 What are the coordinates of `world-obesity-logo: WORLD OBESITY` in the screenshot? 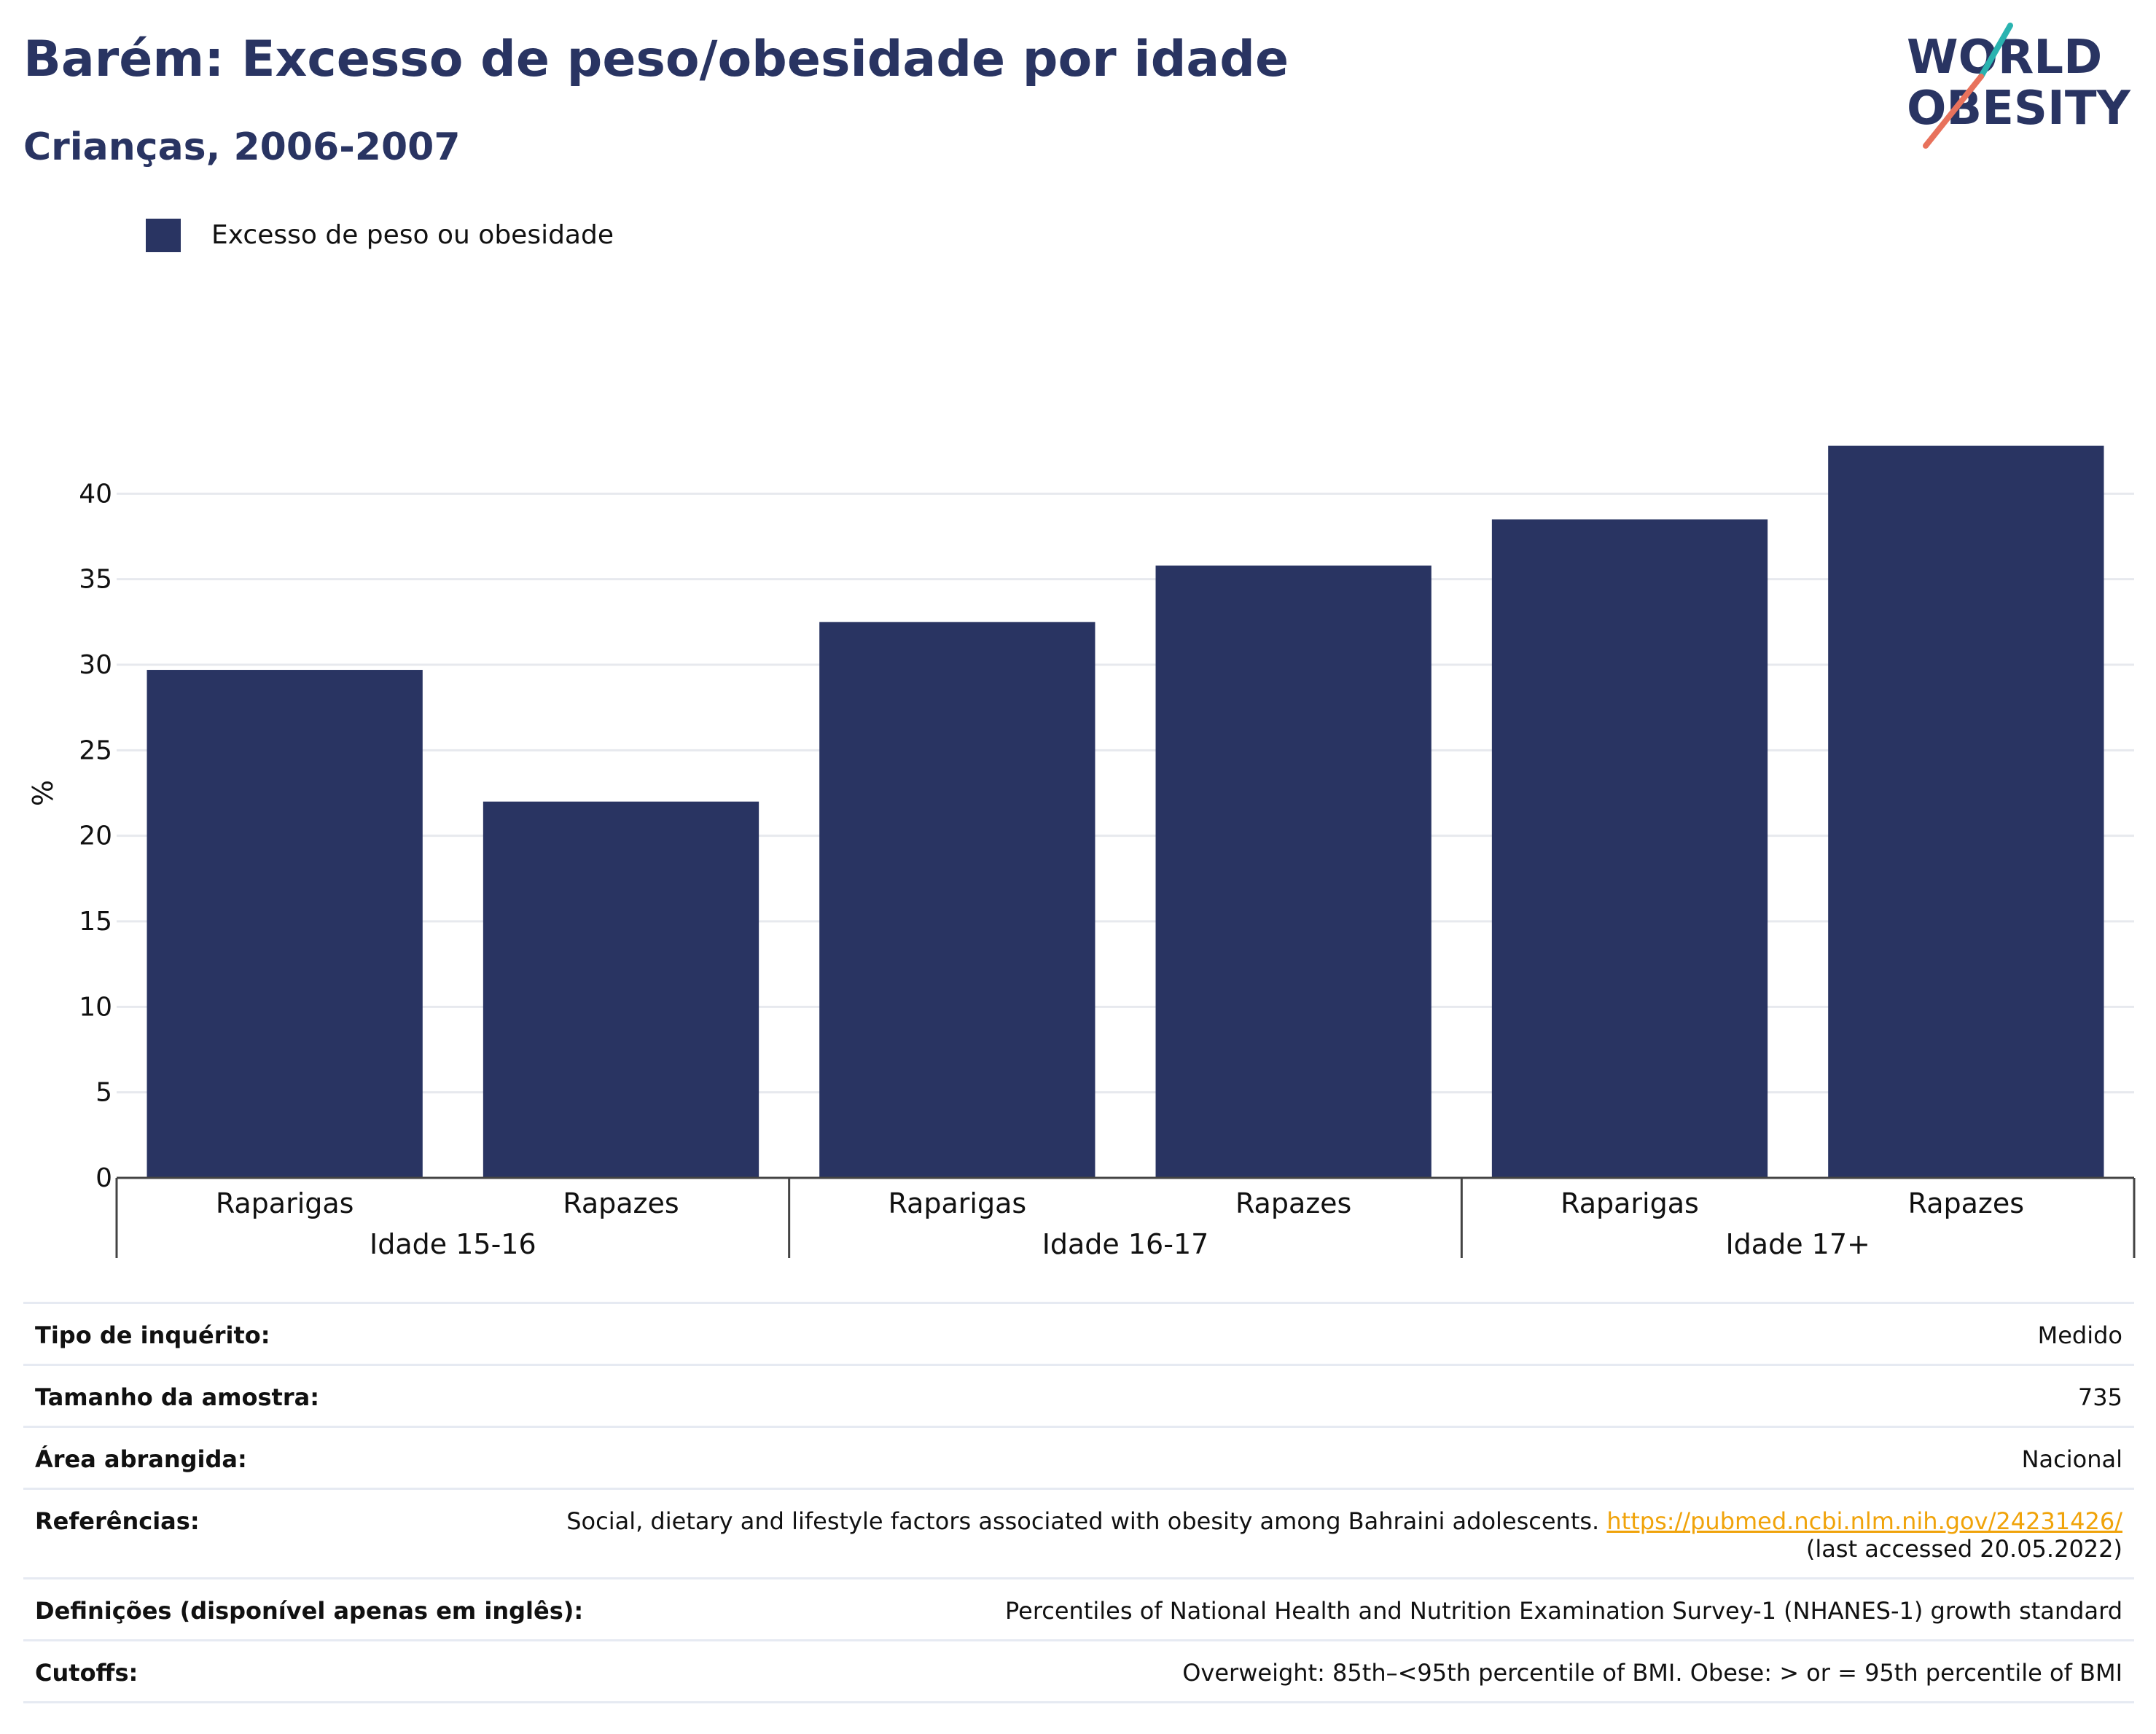 It's located at (2019, 86).